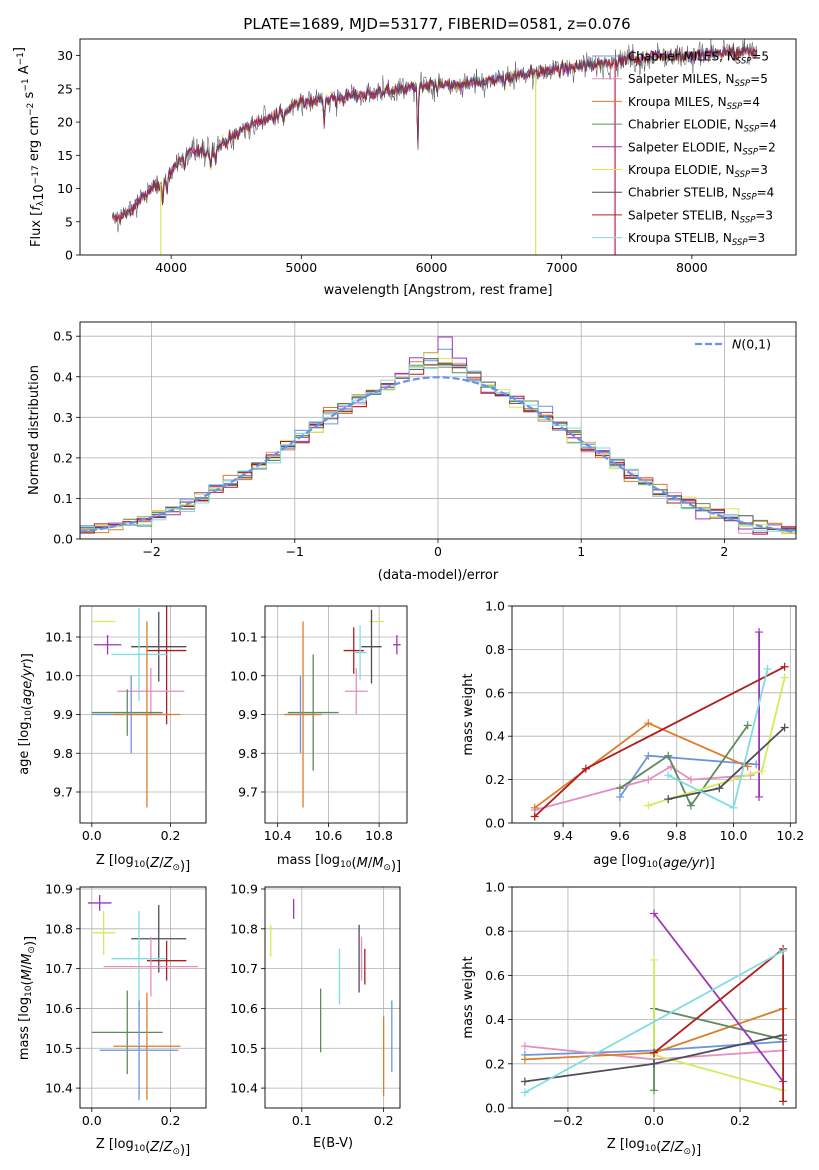 This screenshot has width=819, height=1170. Describe the element at coordinates (171, 267) in the screenshot. I see `x-tick-label: 4000` at that location.